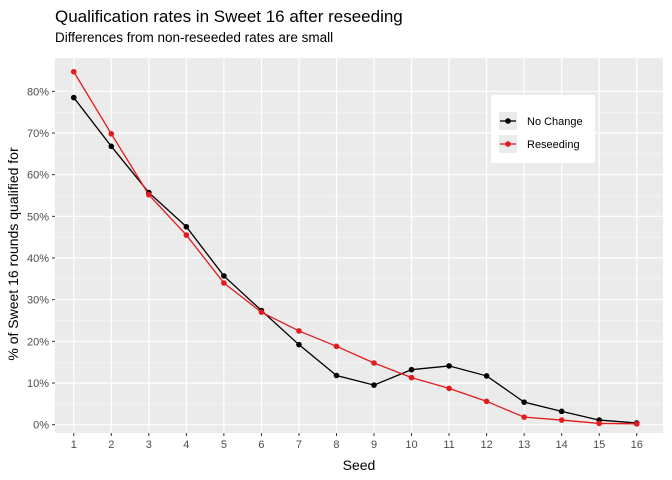  What do you see at coordinates (555, 122) in the screenshot?
I see `legend-label: No Change` at bounding box center [555, 122].